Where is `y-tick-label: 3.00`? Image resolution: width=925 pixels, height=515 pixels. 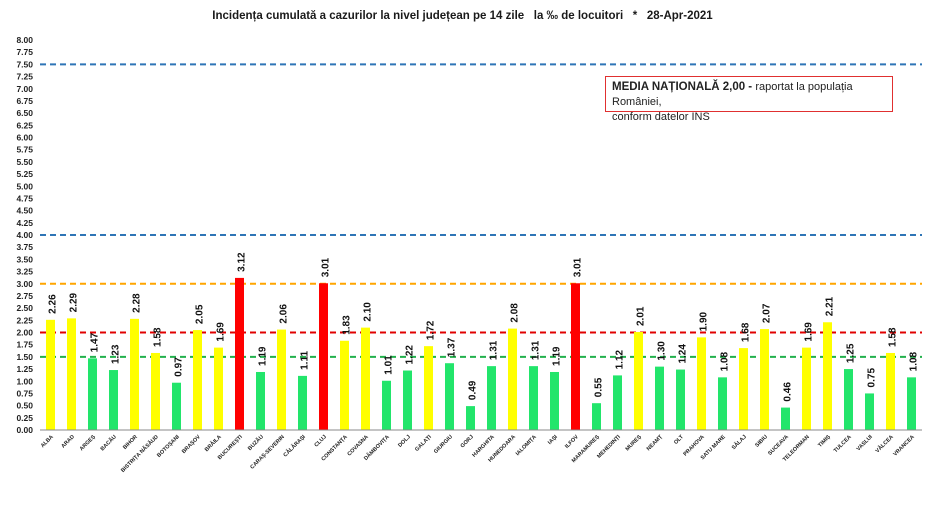
y-tick-label: 3.00 is located at coordinates (24, 284).